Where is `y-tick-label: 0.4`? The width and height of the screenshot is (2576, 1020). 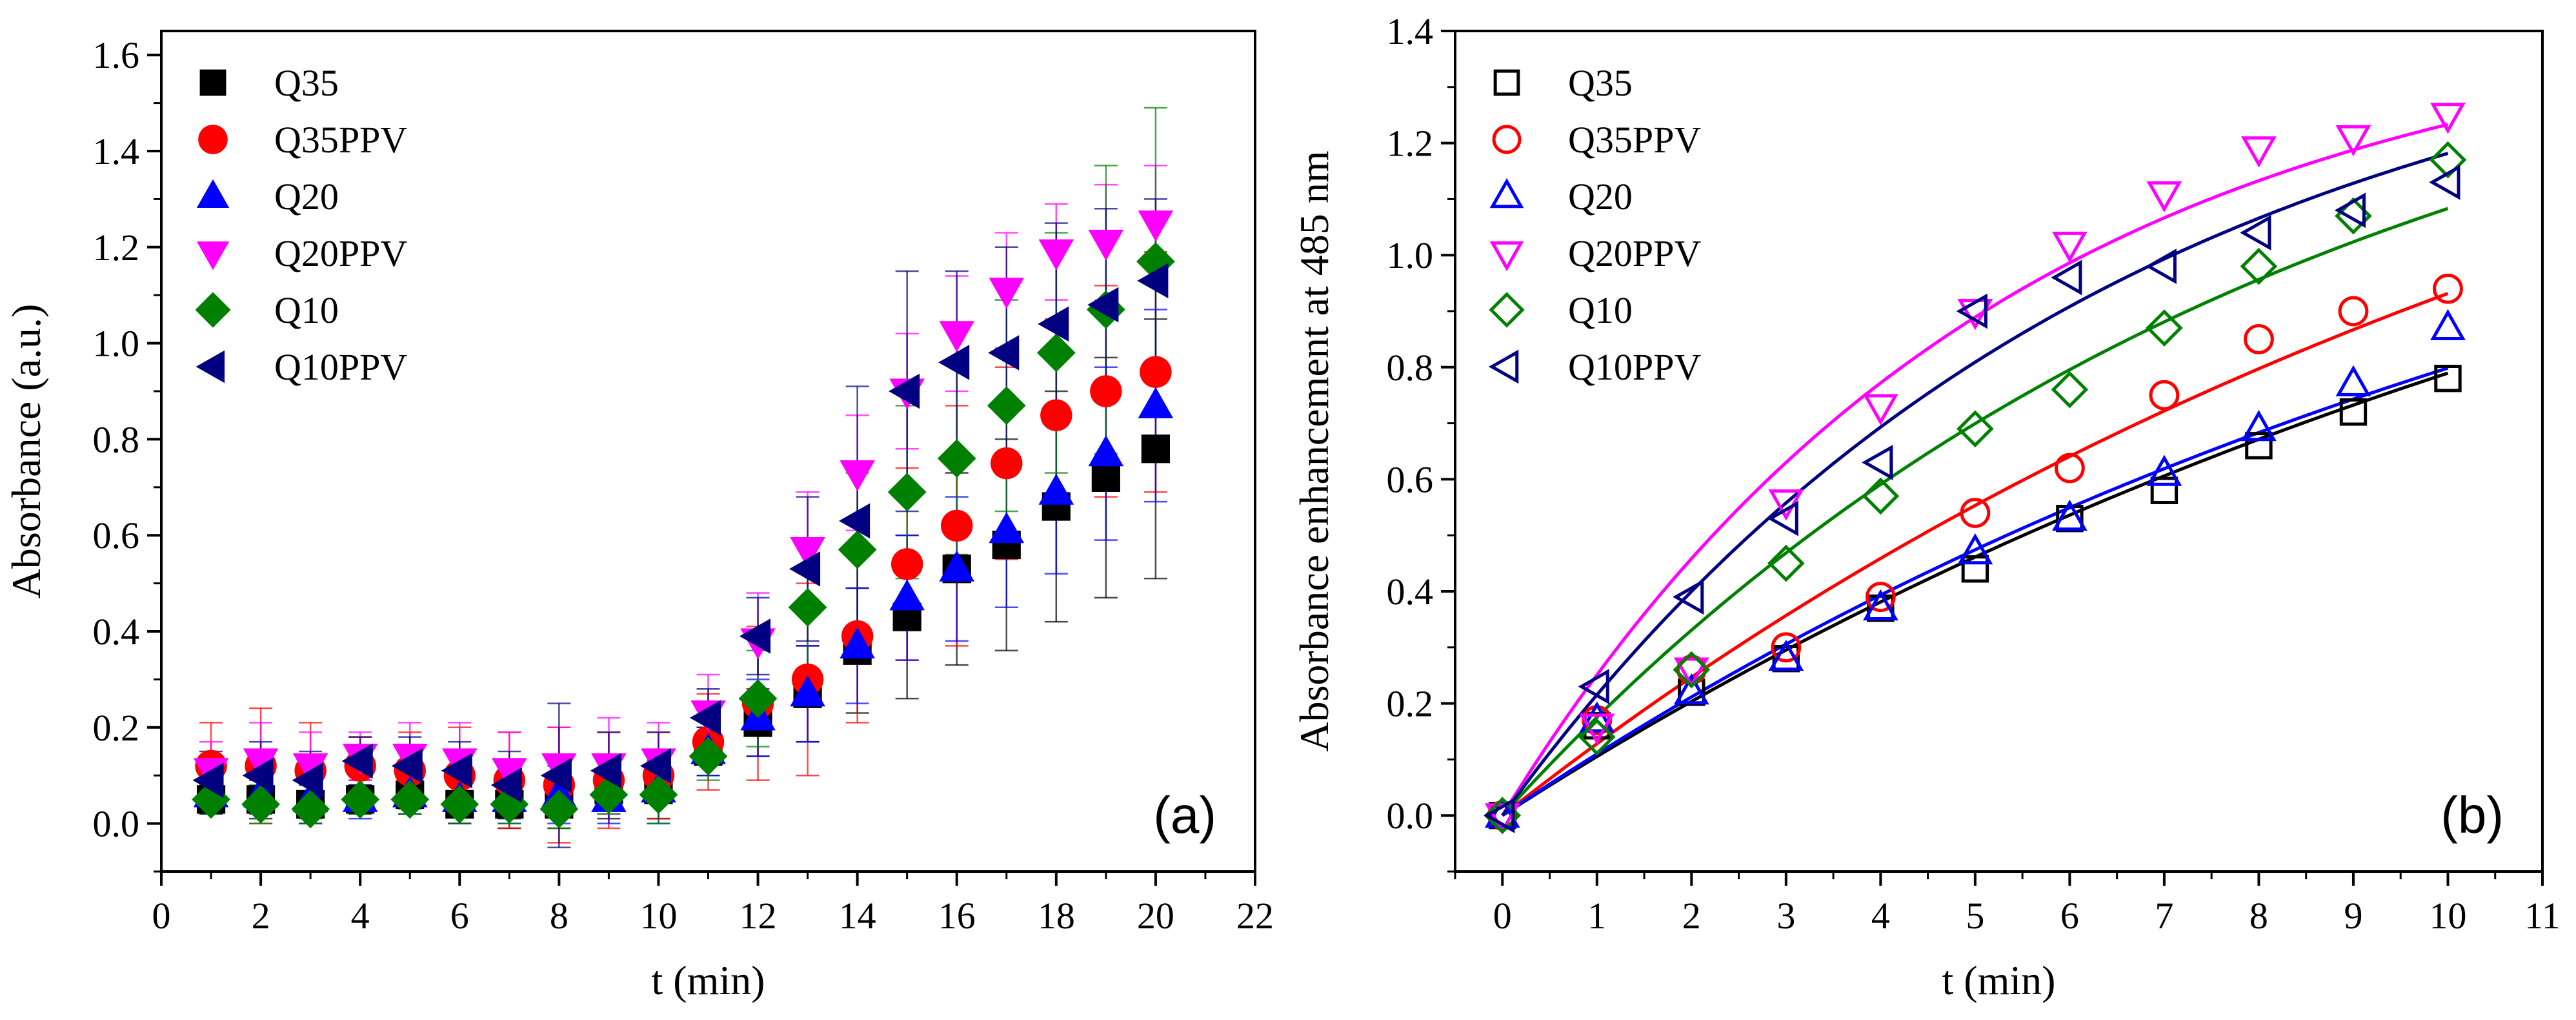
y-tick-label: 0.4 is located at coordinates (1411, 592).